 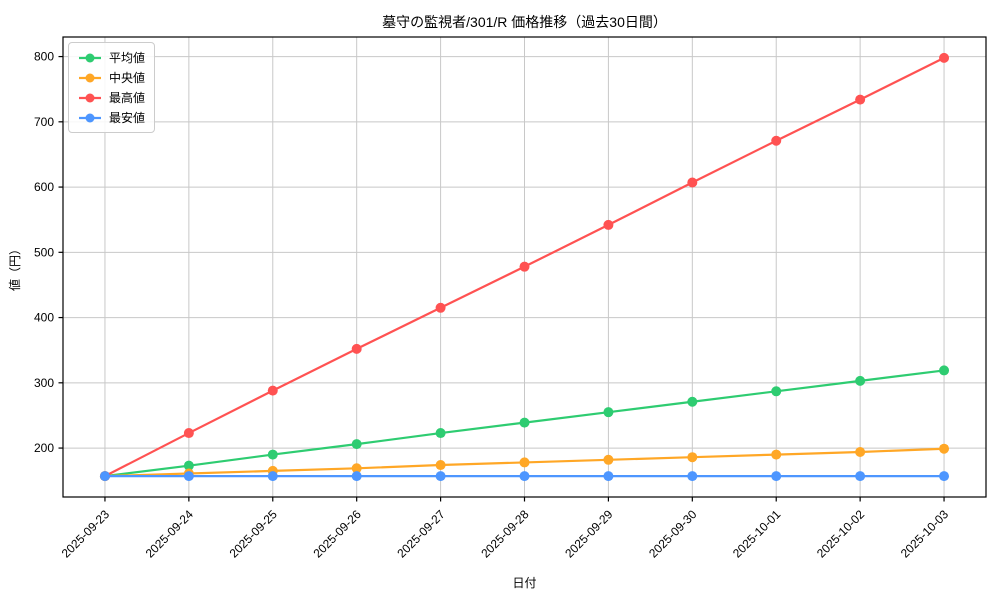 What do you see at coordinates (127, 98) in the screenshot?
I see `legend-label: 最高値` at bounding box center [127, 98].